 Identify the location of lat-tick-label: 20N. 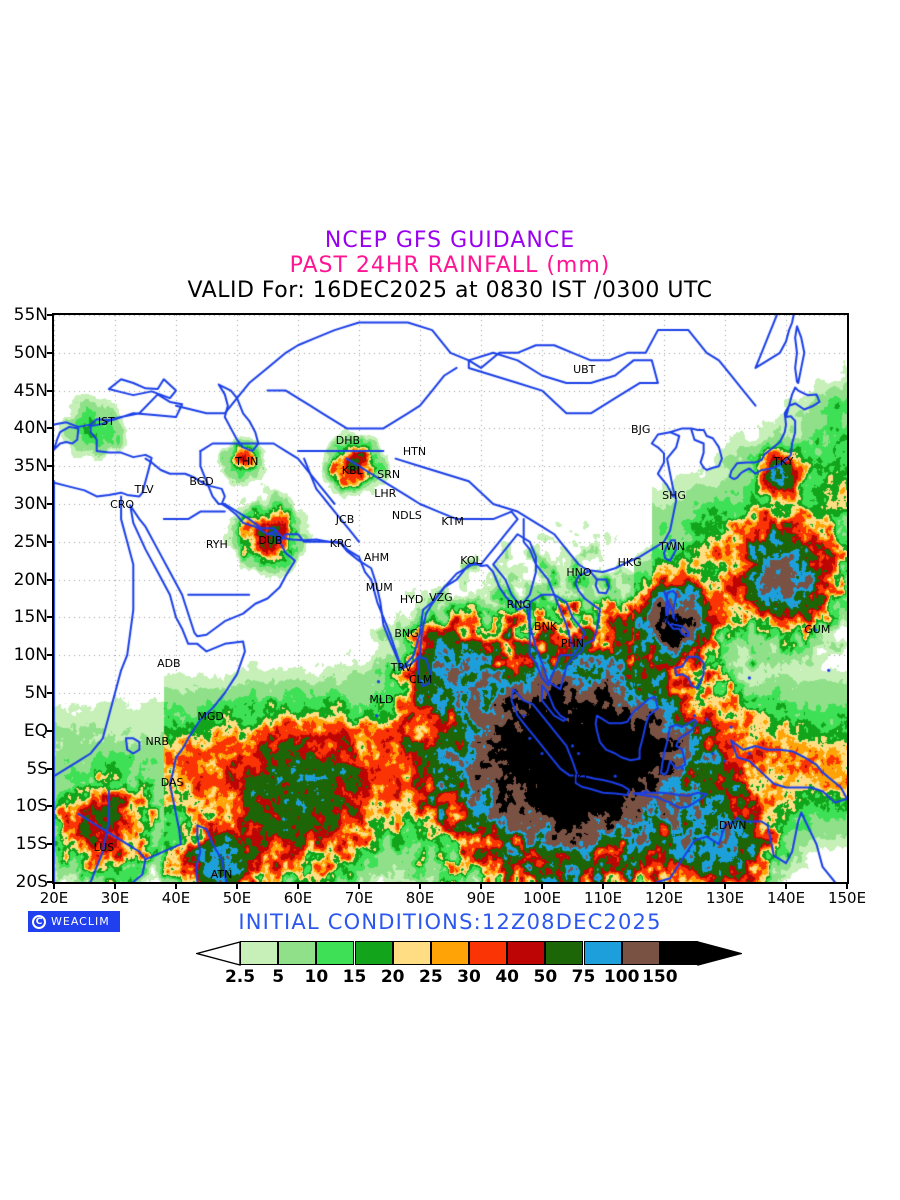
(30, 579).